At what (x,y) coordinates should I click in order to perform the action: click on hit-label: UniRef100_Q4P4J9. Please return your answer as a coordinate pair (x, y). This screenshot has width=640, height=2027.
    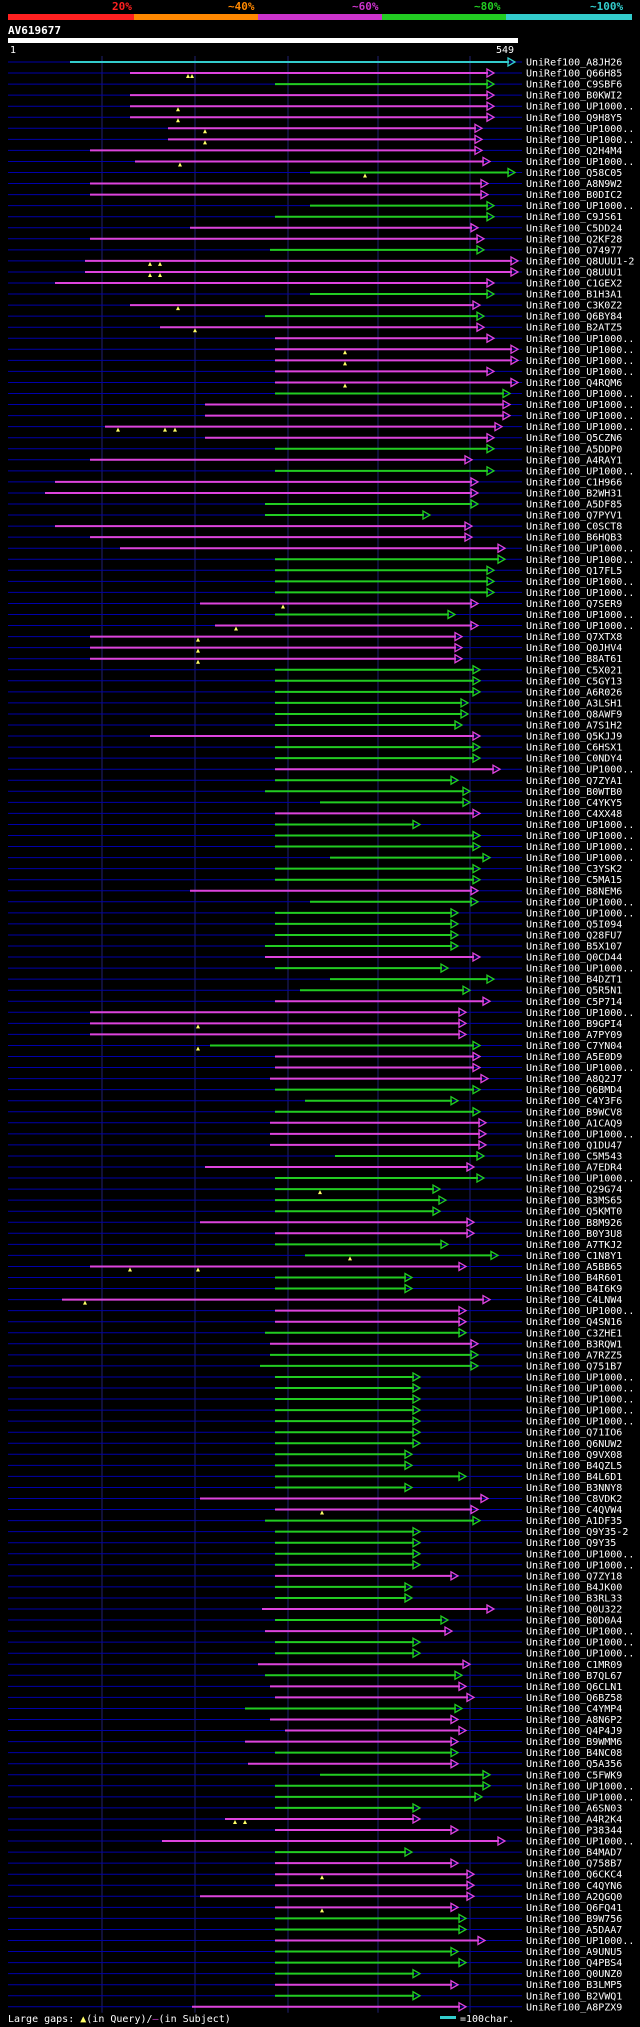
    Looking at the image, I should click on (574, 1731).